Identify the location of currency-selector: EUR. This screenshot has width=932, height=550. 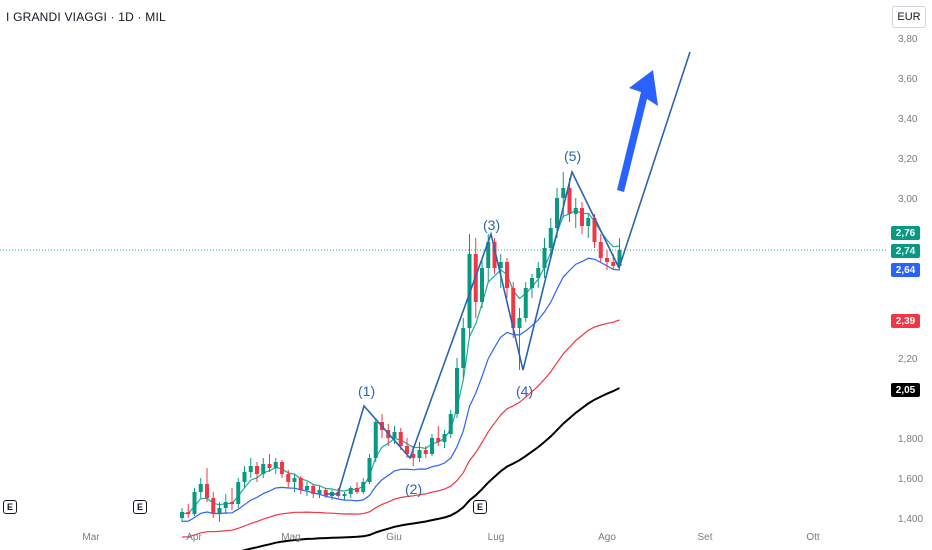
(909, 17).